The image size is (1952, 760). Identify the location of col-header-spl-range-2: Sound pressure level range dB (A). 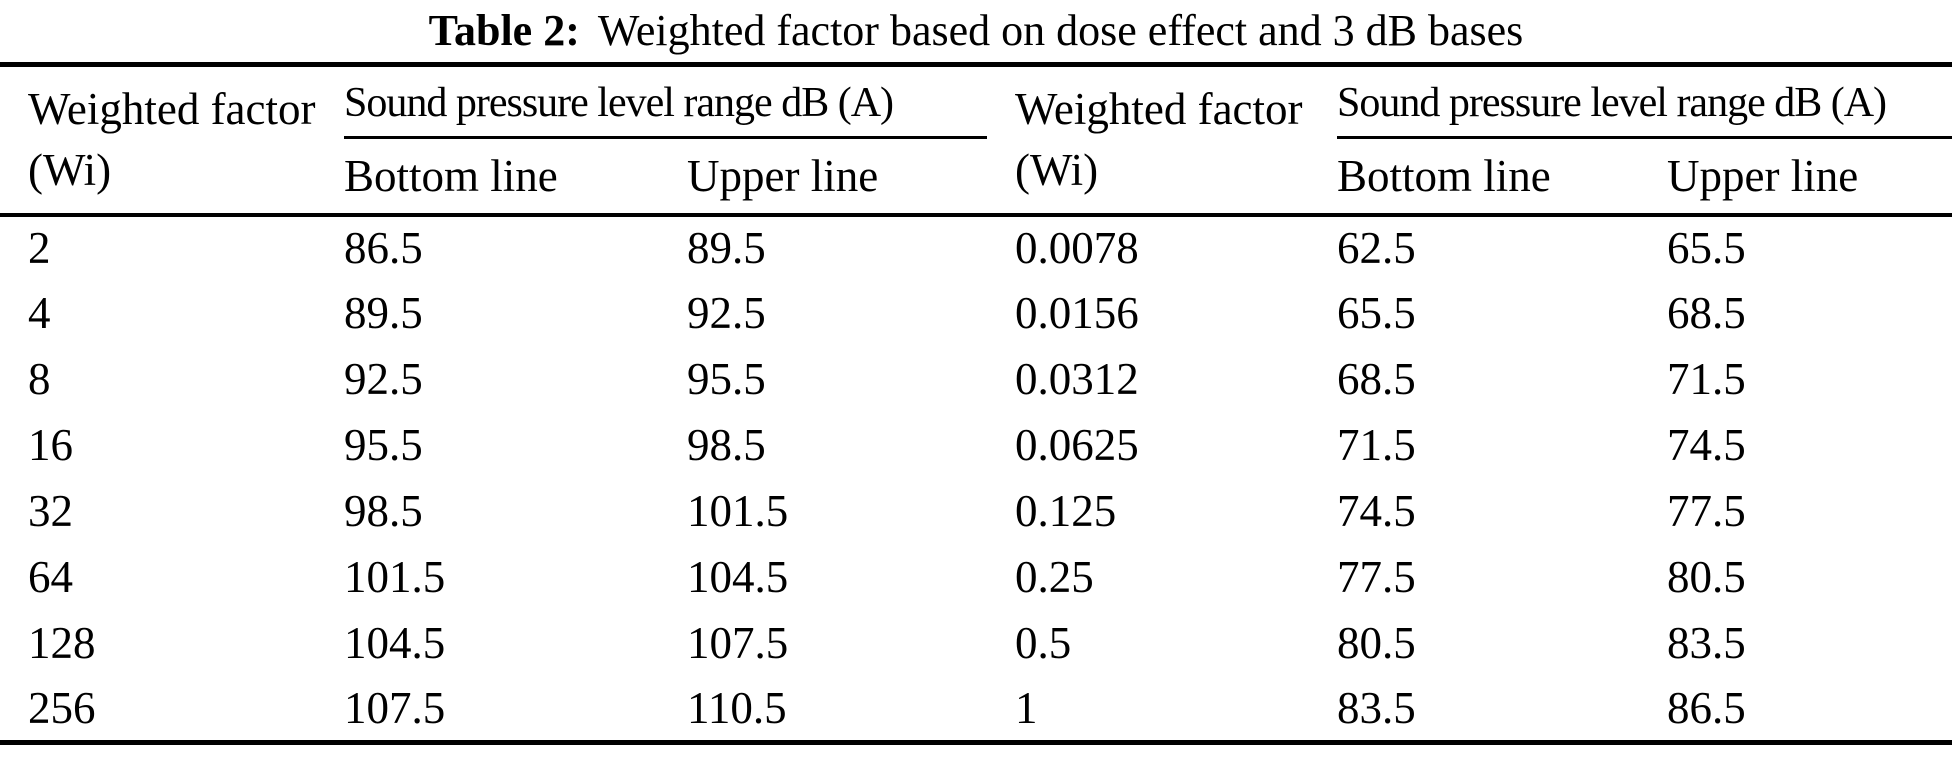
(1644, 102).